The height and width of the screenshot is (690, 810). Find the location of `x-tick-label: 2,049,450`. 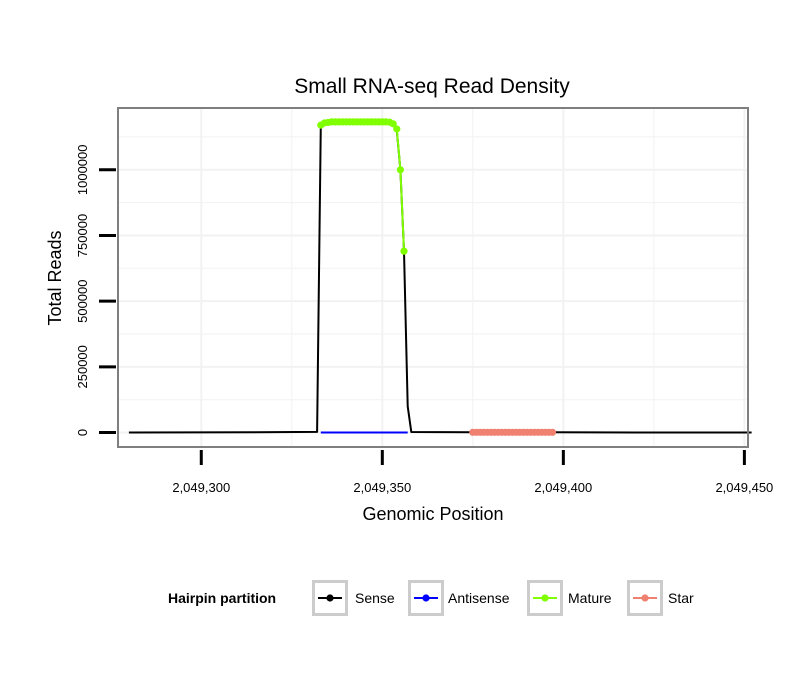

x-tick-label: 2,049,450 is located at coordinates (744, 487).